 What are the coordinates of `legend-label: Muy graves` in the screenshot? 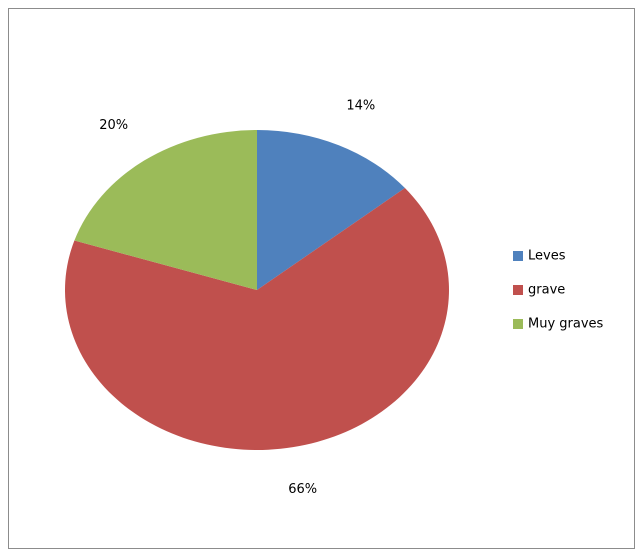 It's located at (566, 324).